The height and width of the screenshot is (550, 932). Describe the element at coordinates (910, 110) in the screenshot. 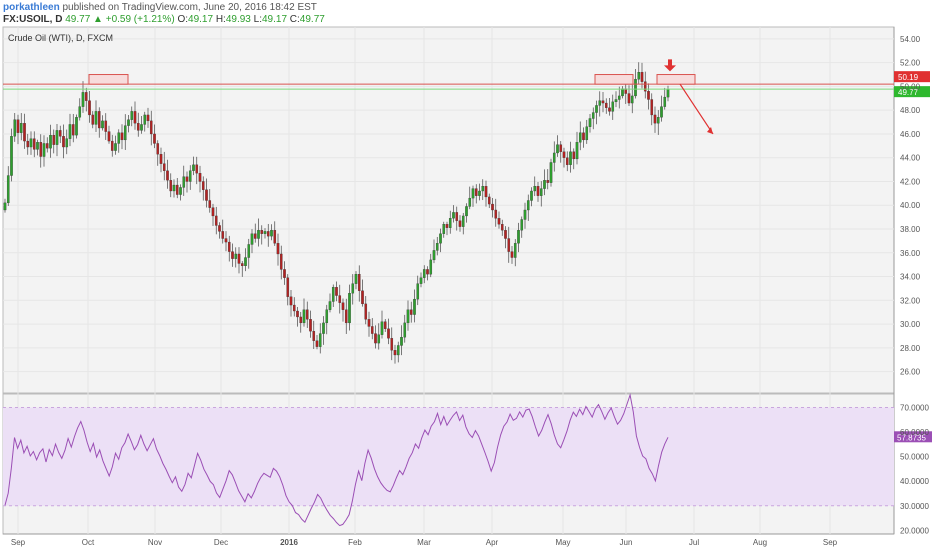

I see `price-tick-label: 48.00` at that location.